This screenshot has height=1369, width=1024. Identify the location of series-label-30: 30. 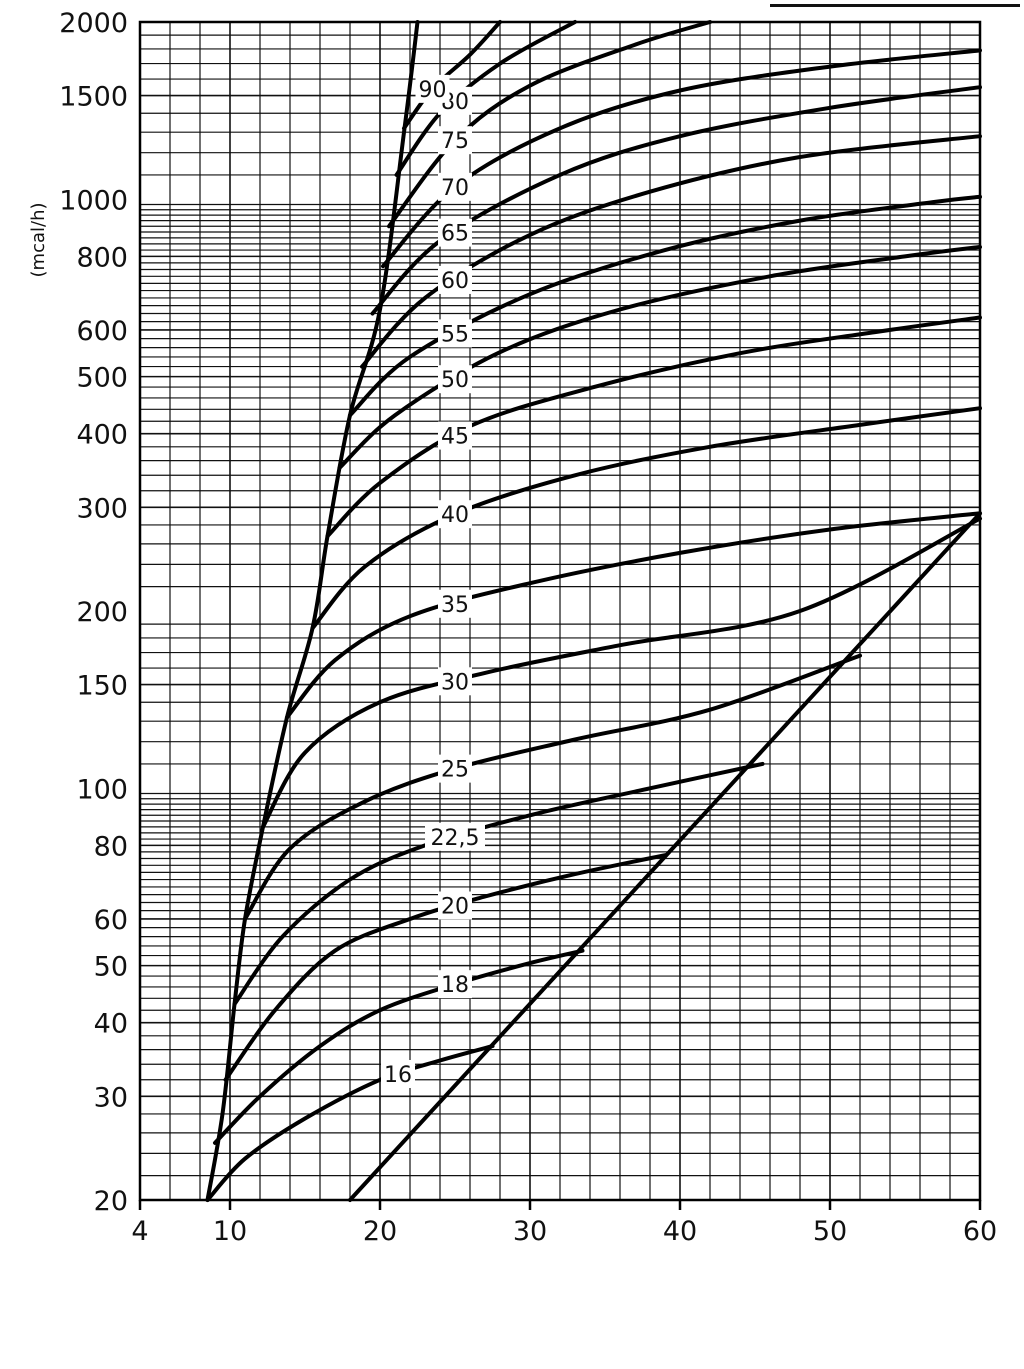
(455, 682).